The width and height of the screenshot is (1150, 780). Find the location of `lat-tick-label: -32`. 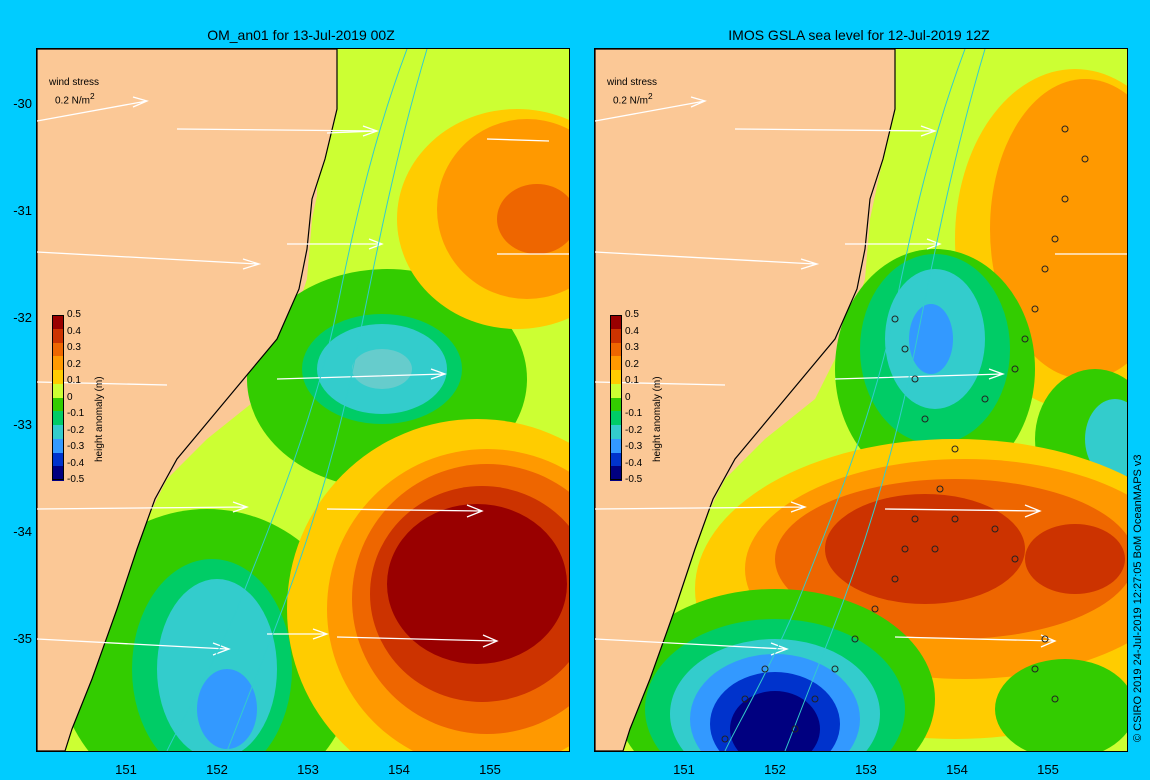

lat-tick-label: -32 is located at coordinates (22, 317).